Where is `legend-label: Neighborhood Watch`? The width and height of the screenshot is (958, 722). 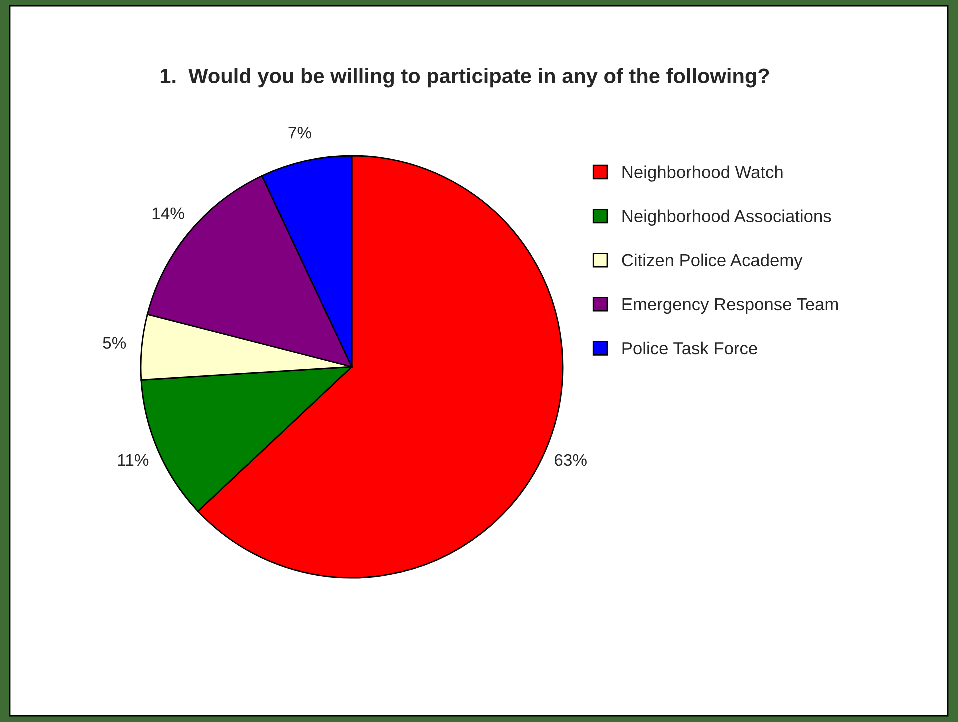 legend-label: Neighborhood Watch is located at coordinates (702, 174).